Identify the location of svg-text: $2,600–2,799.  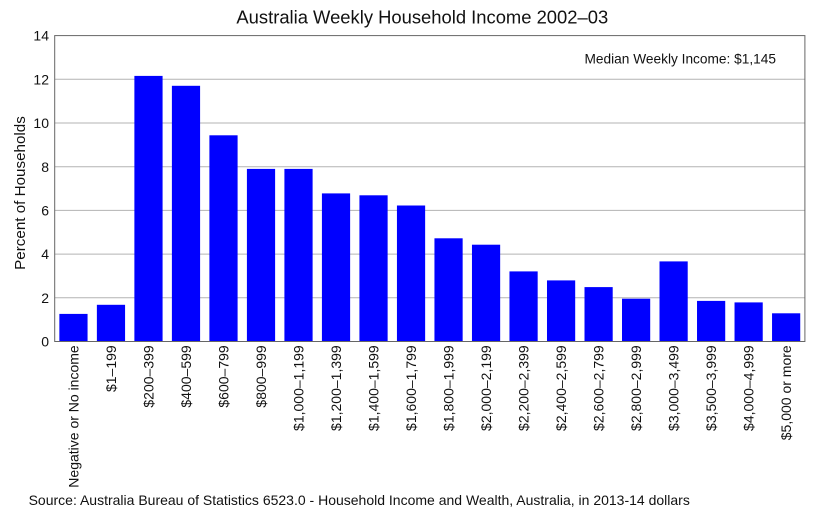
(599, 388).